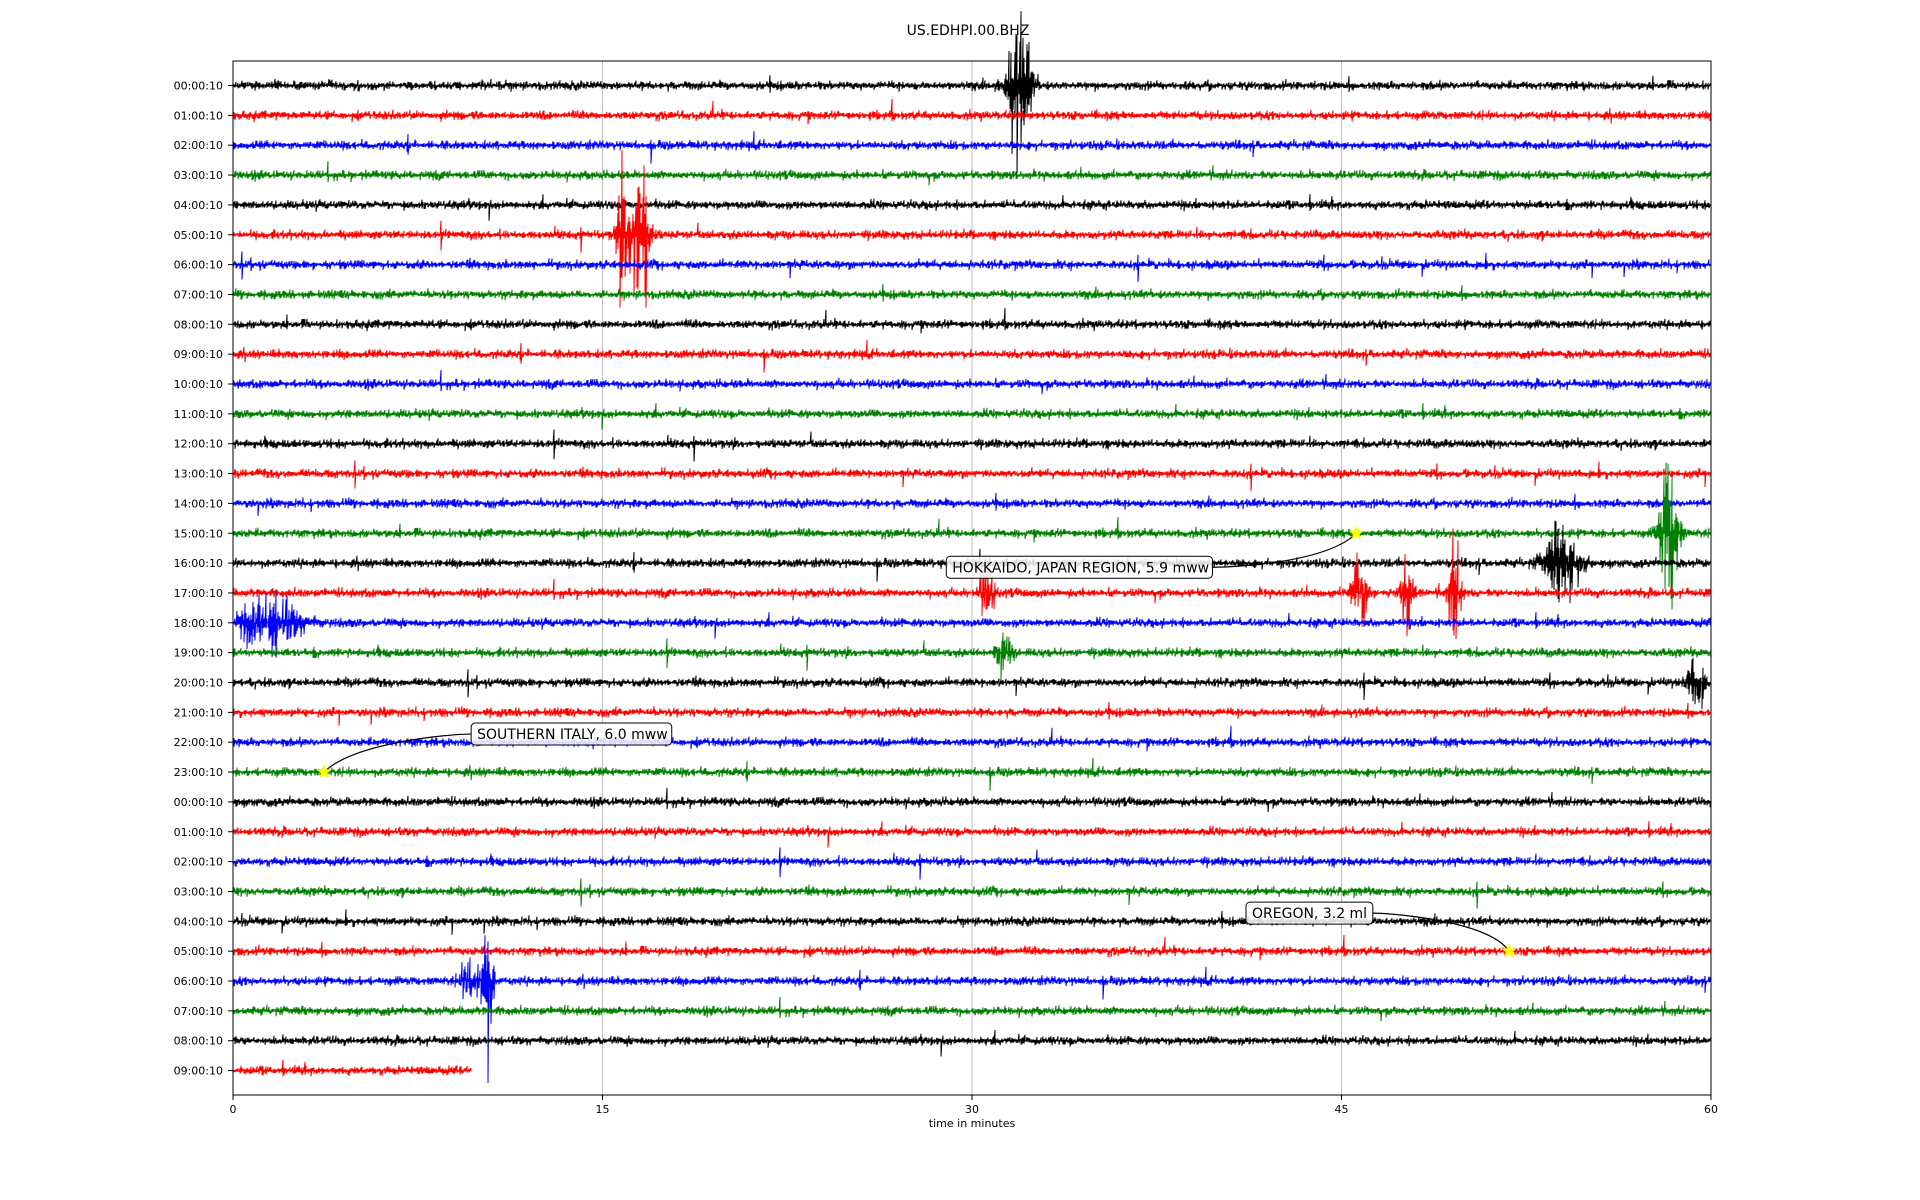  What do you see at coordinates (198, 981) in the screenshot?
I see `row-label-30: 06:00:10` at bounding box center [198, 981].